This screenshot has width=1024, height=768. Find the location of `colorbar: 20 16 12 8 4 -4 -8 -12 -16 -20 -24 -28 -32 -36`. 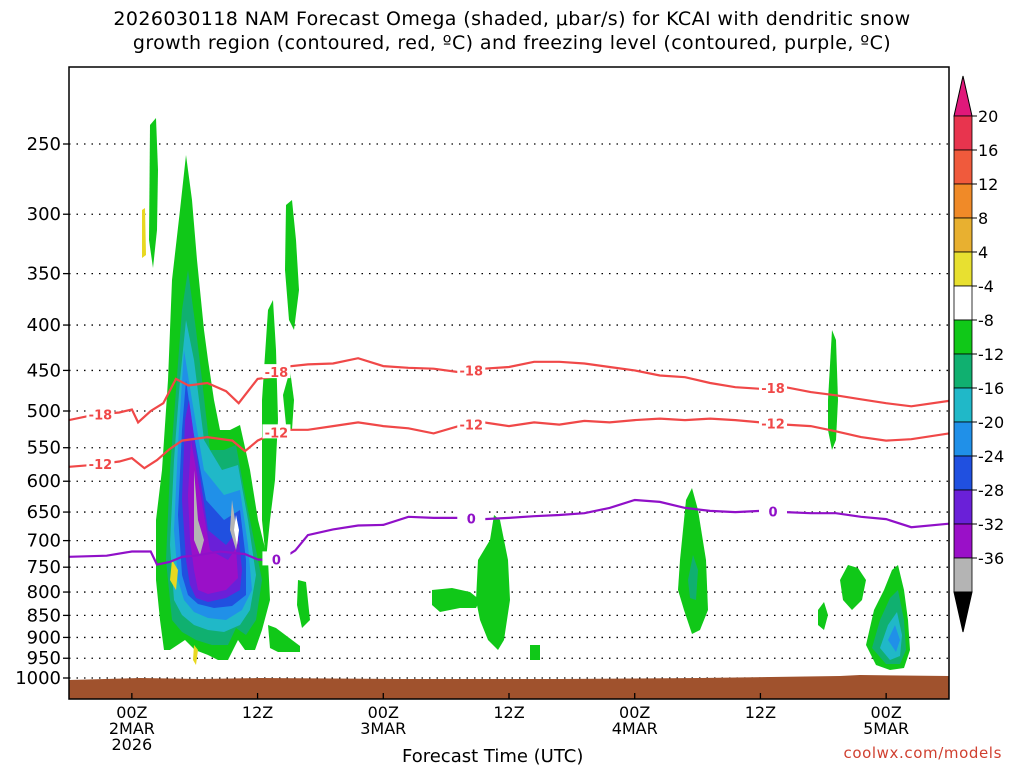

colorbar: 20 16 12 8 4 -4 -8 -12 -16 -20 -24 -28 -32 -36 is located at coordinates (978, 354).